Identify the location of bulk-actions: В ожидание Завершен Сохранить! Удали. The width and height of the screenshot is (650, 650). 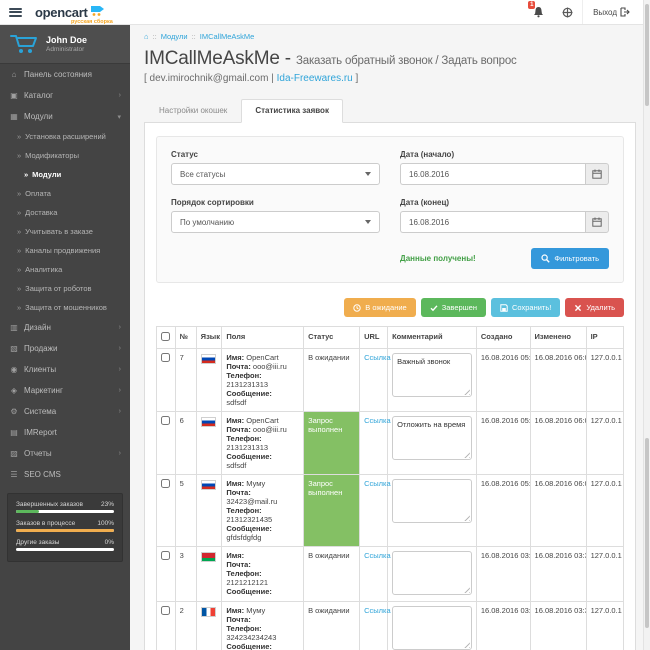
(390, 307).